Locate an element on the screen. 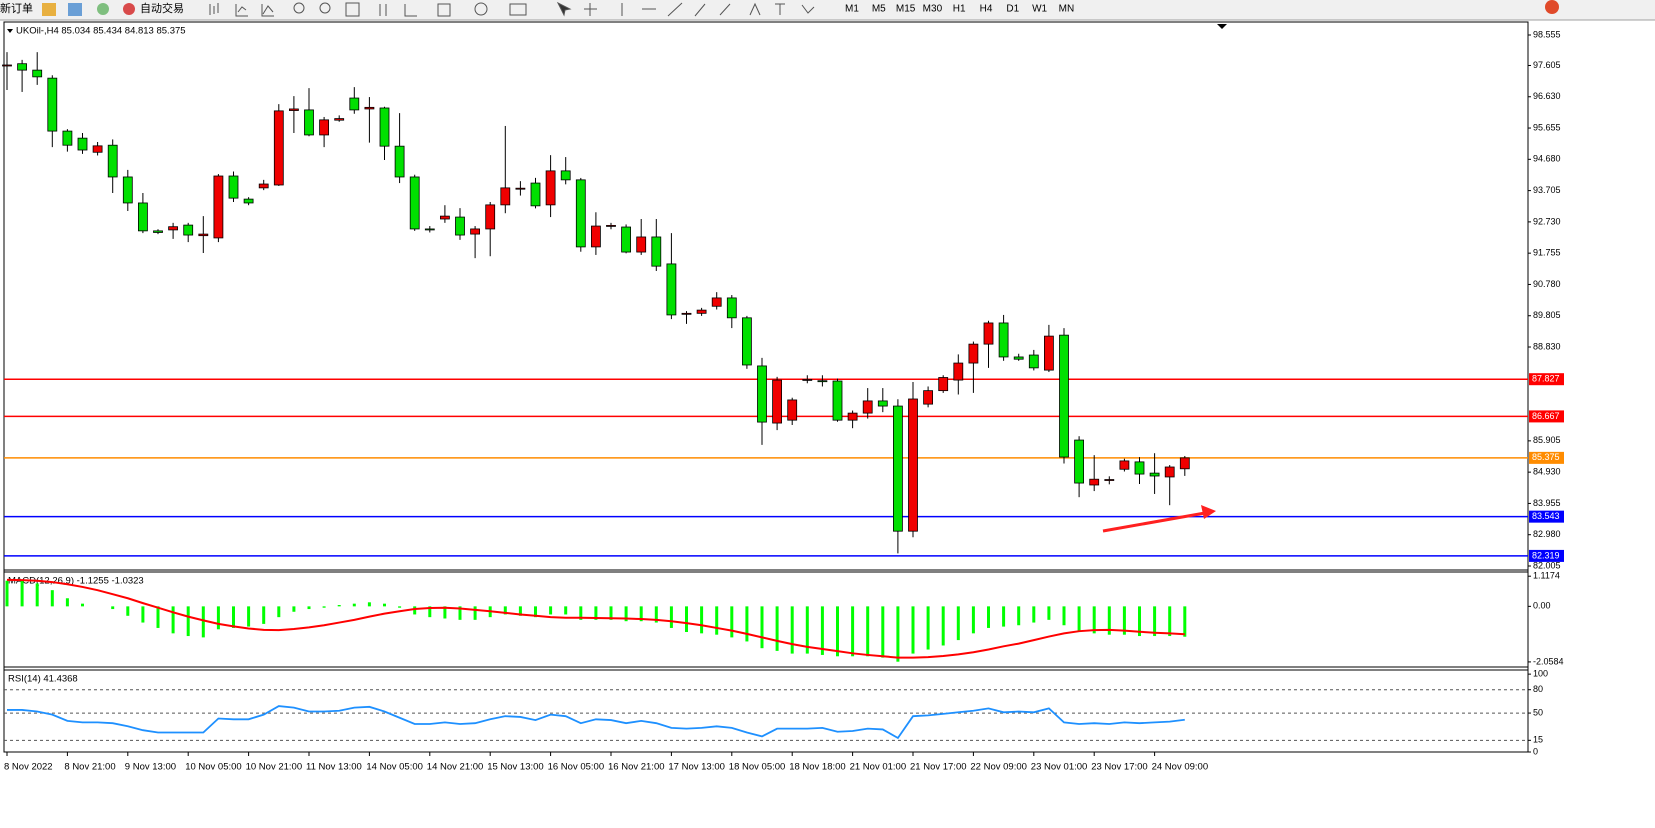 The image size is (1655, 828). timeframe-button: H1 is located at coordinates (959, 9).